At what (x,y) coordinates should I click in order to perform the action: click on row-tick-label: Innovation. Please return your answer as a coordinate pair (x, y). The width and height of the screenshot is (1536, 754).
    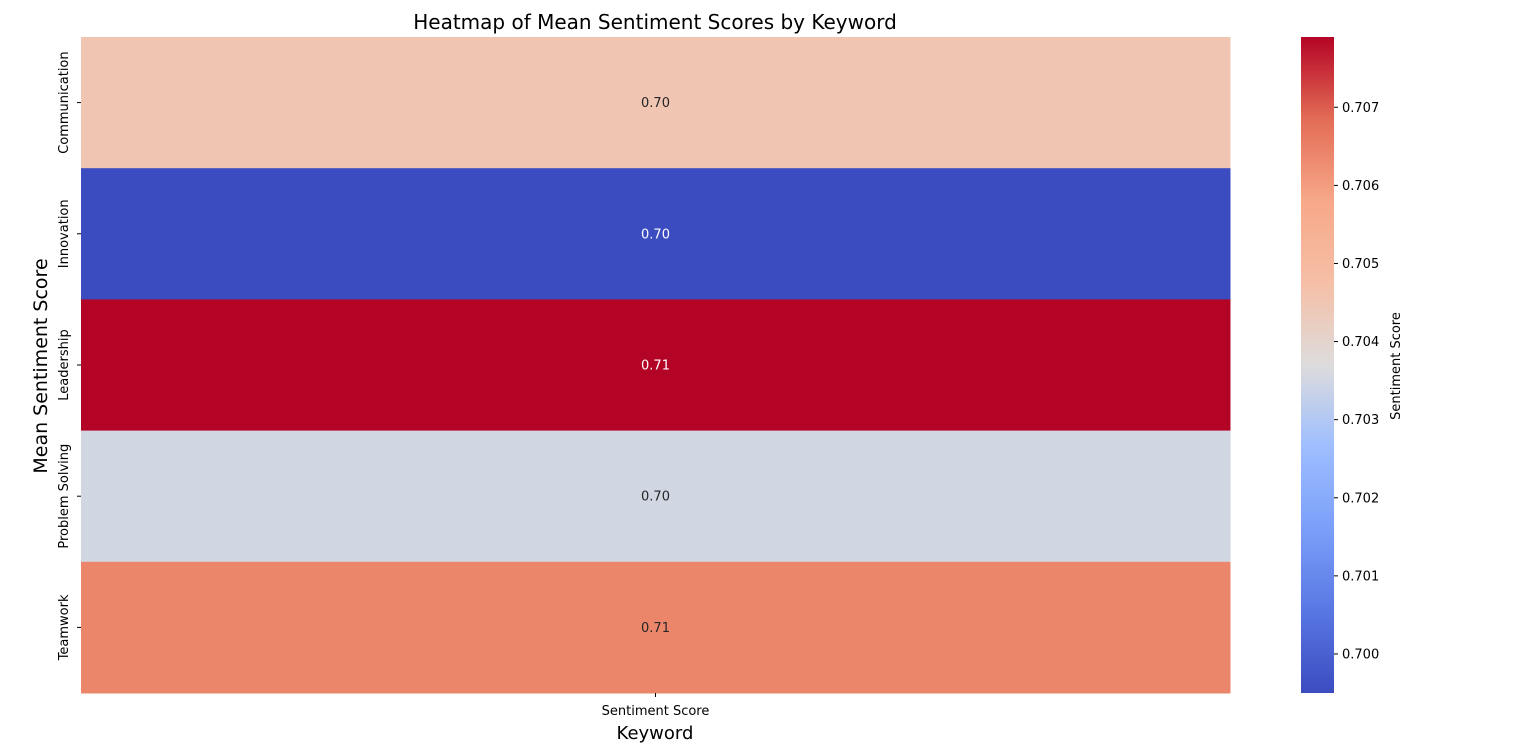
    Looking at the image, I should click on (64, 233).